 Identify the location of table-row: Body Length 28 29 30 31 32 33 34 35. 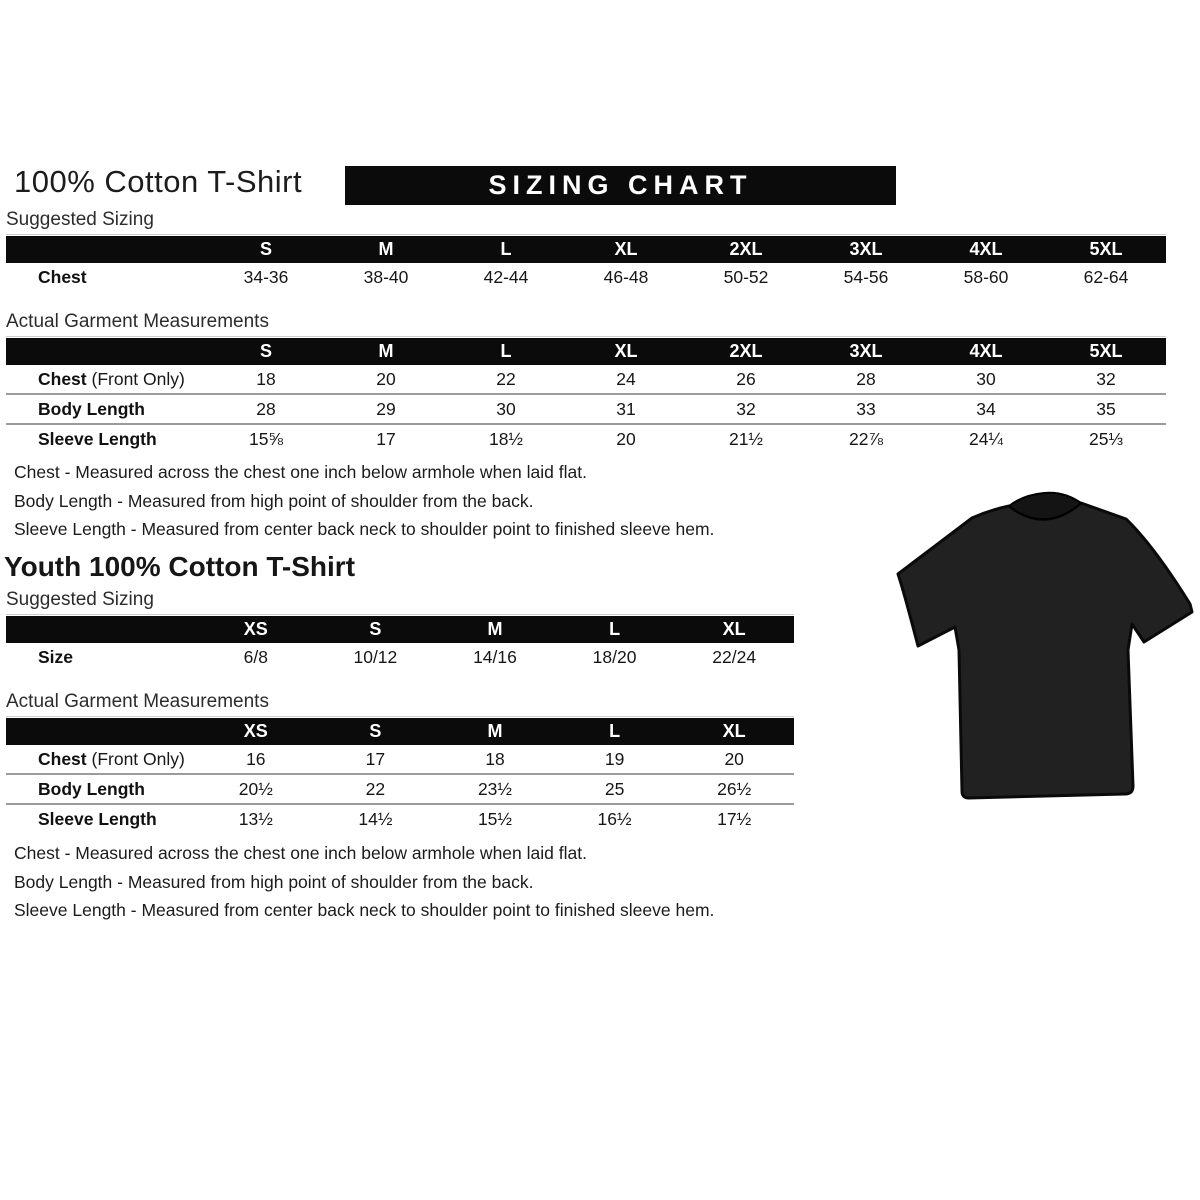
(586, 408).